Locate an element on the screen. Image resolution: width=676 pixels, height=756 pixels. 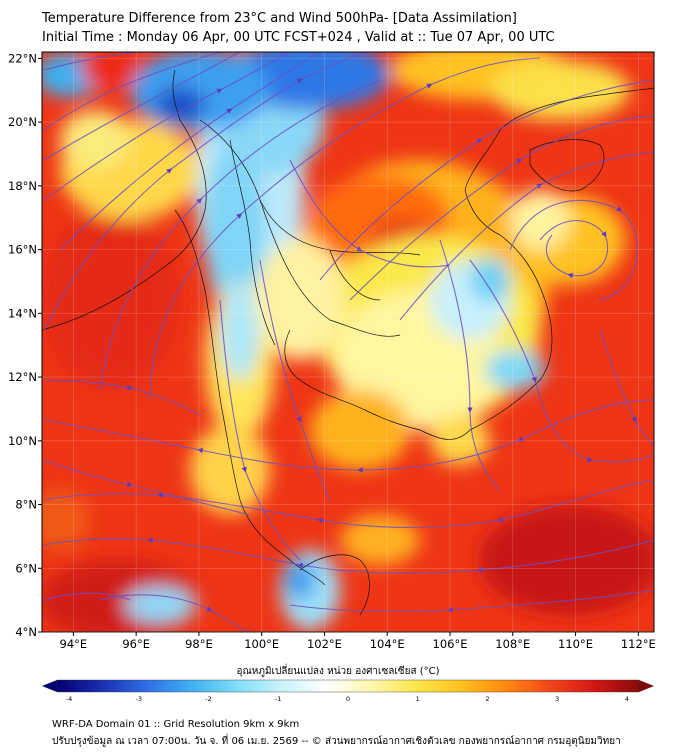
lat-tick-label: 12°N is located at coordinates (22, 377).